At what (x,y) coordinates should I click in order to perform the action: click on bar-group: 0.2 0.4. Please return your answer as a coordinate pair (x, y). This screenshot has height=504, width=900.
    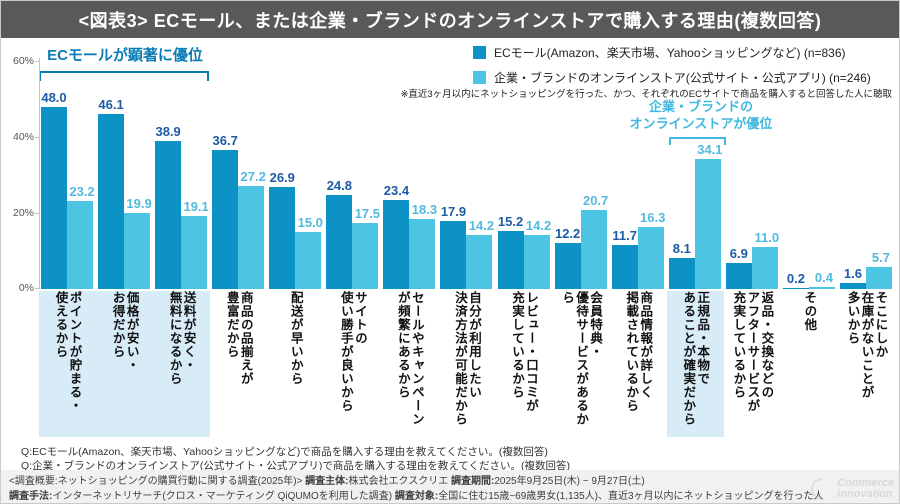
    Looking at the image, I should click on (811, 175).